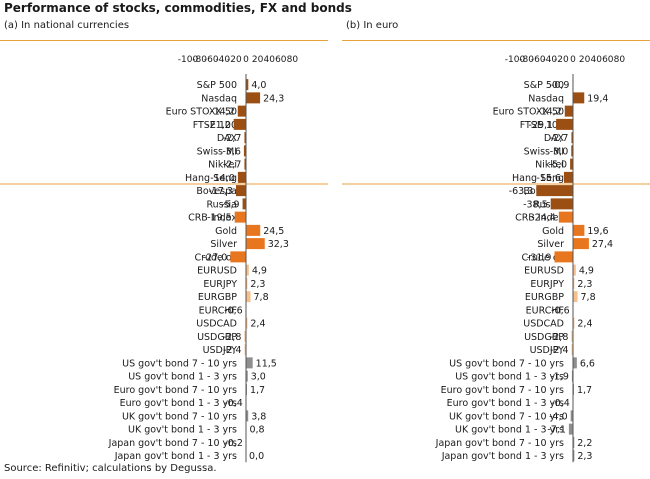  What do you see at coordinates (558, 165) in the screenshot?
I see `data-label: -5,0` at bounding box center [558, 165].